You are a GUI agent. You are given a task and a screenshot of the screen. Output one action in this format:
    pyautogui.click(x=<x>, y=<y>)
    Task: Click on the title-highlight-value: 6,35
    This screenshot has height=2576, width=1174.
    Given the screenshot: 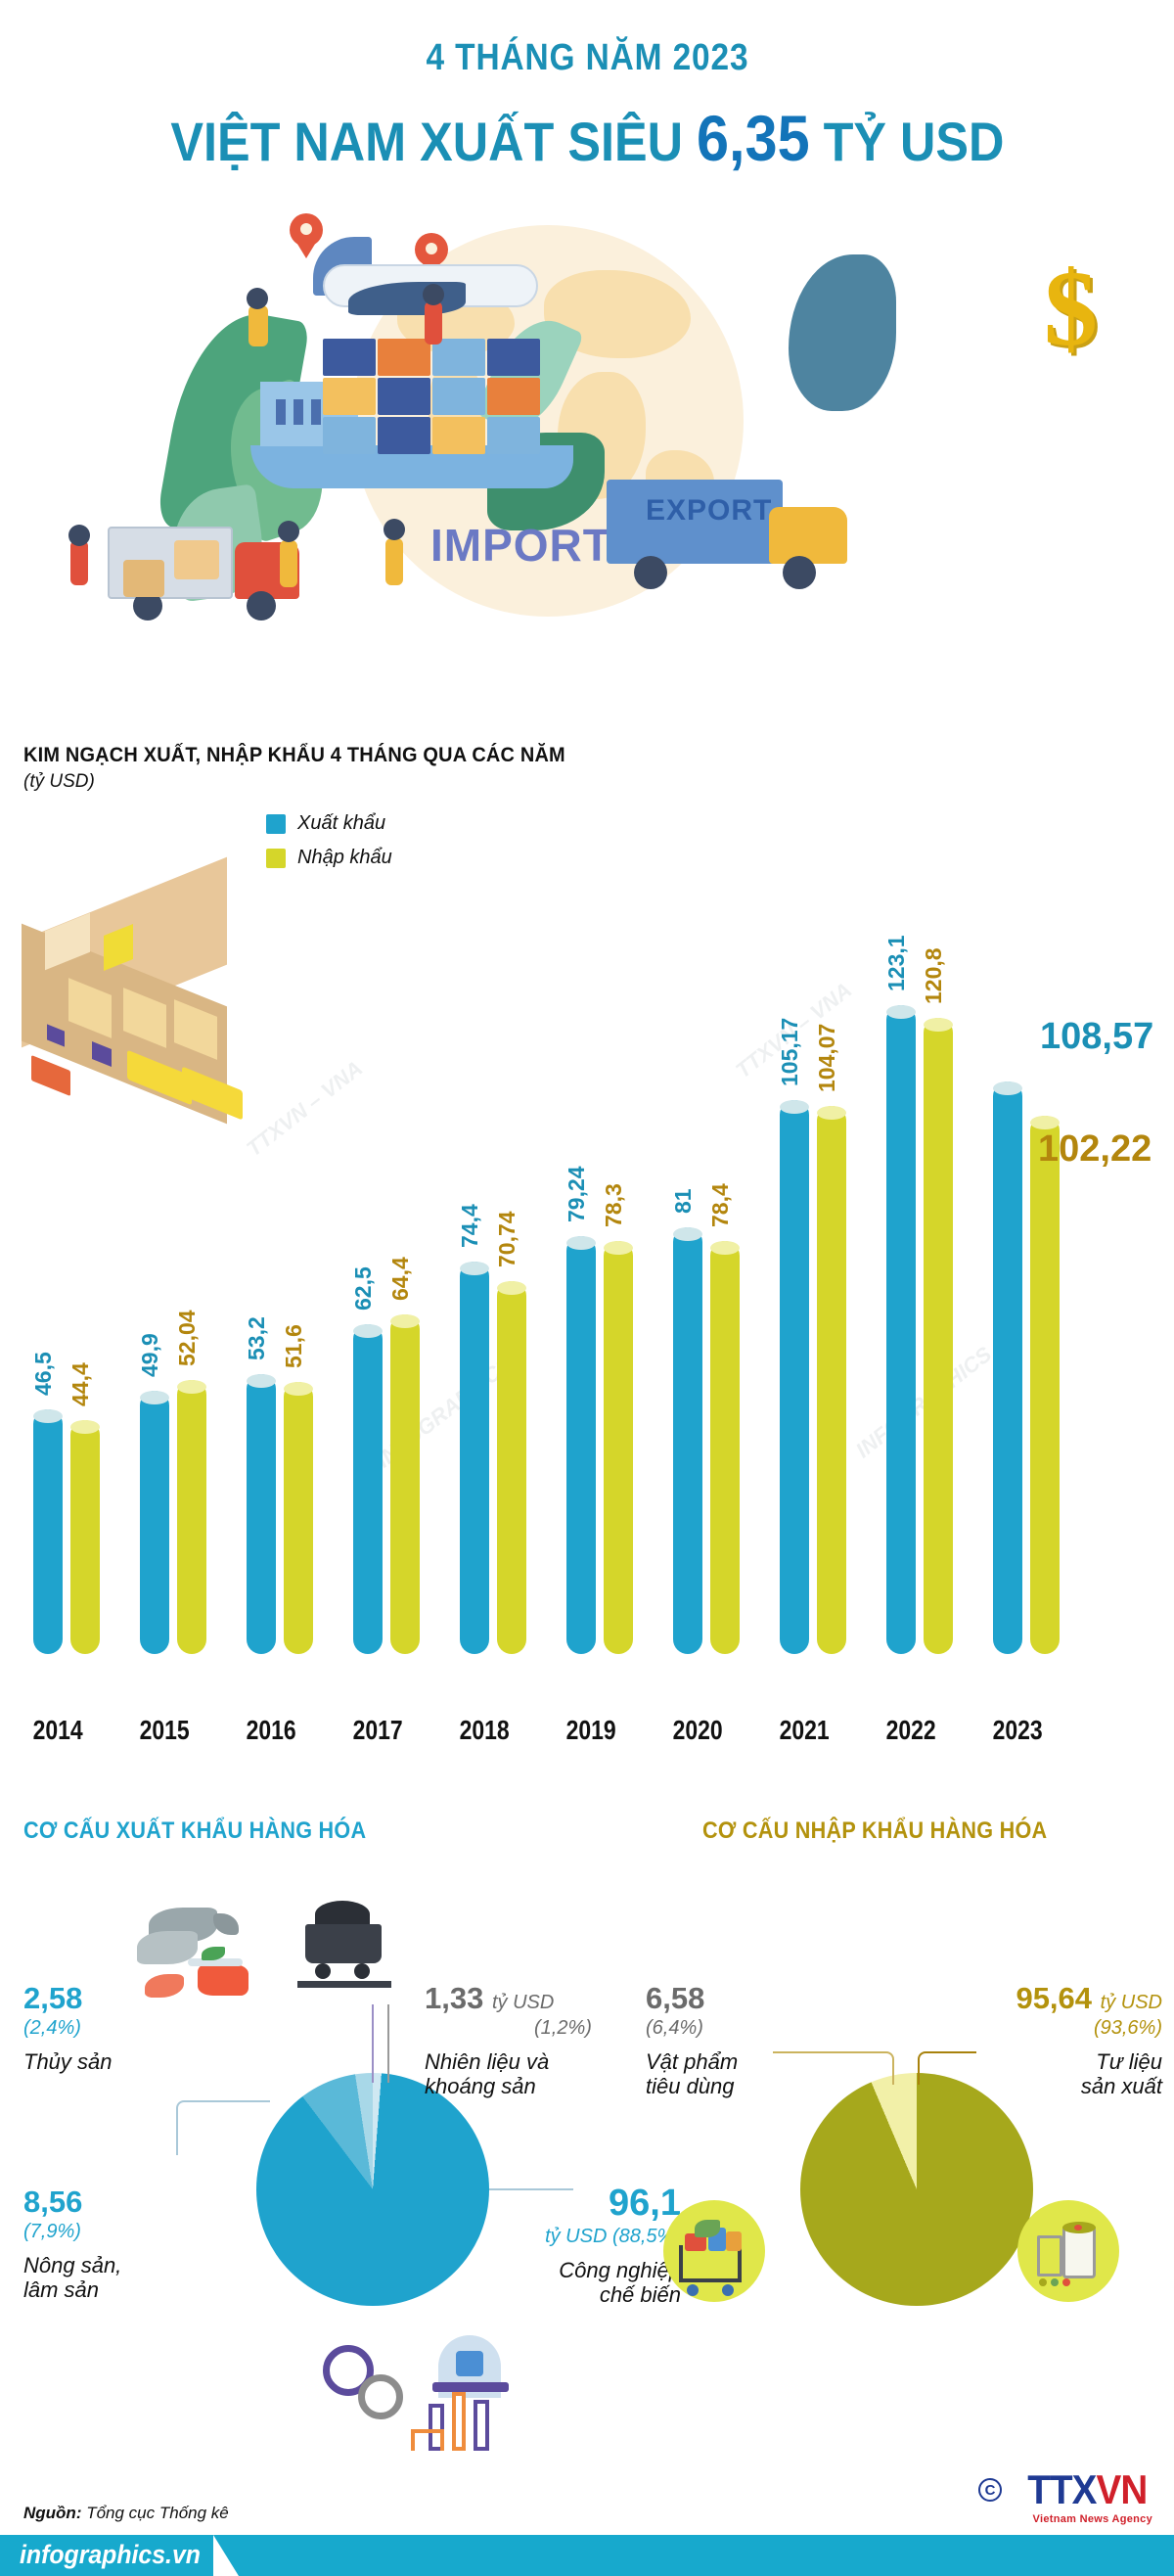 What is the action you would take?
    pyautogui.click(x=753, y=138)
    